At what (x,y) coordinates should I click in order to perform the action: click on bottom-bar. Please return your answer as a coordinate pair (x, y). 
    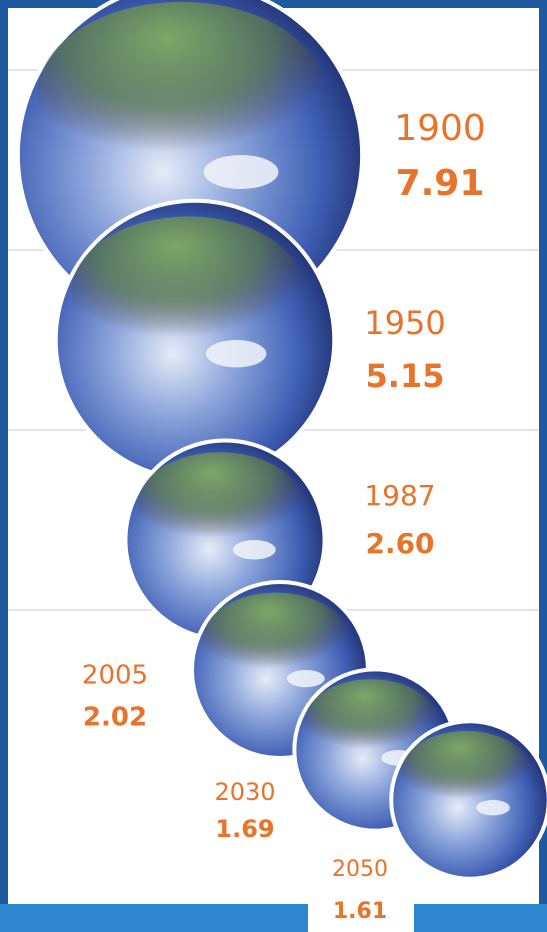
    Looking at the image, I should click on (273, 918).